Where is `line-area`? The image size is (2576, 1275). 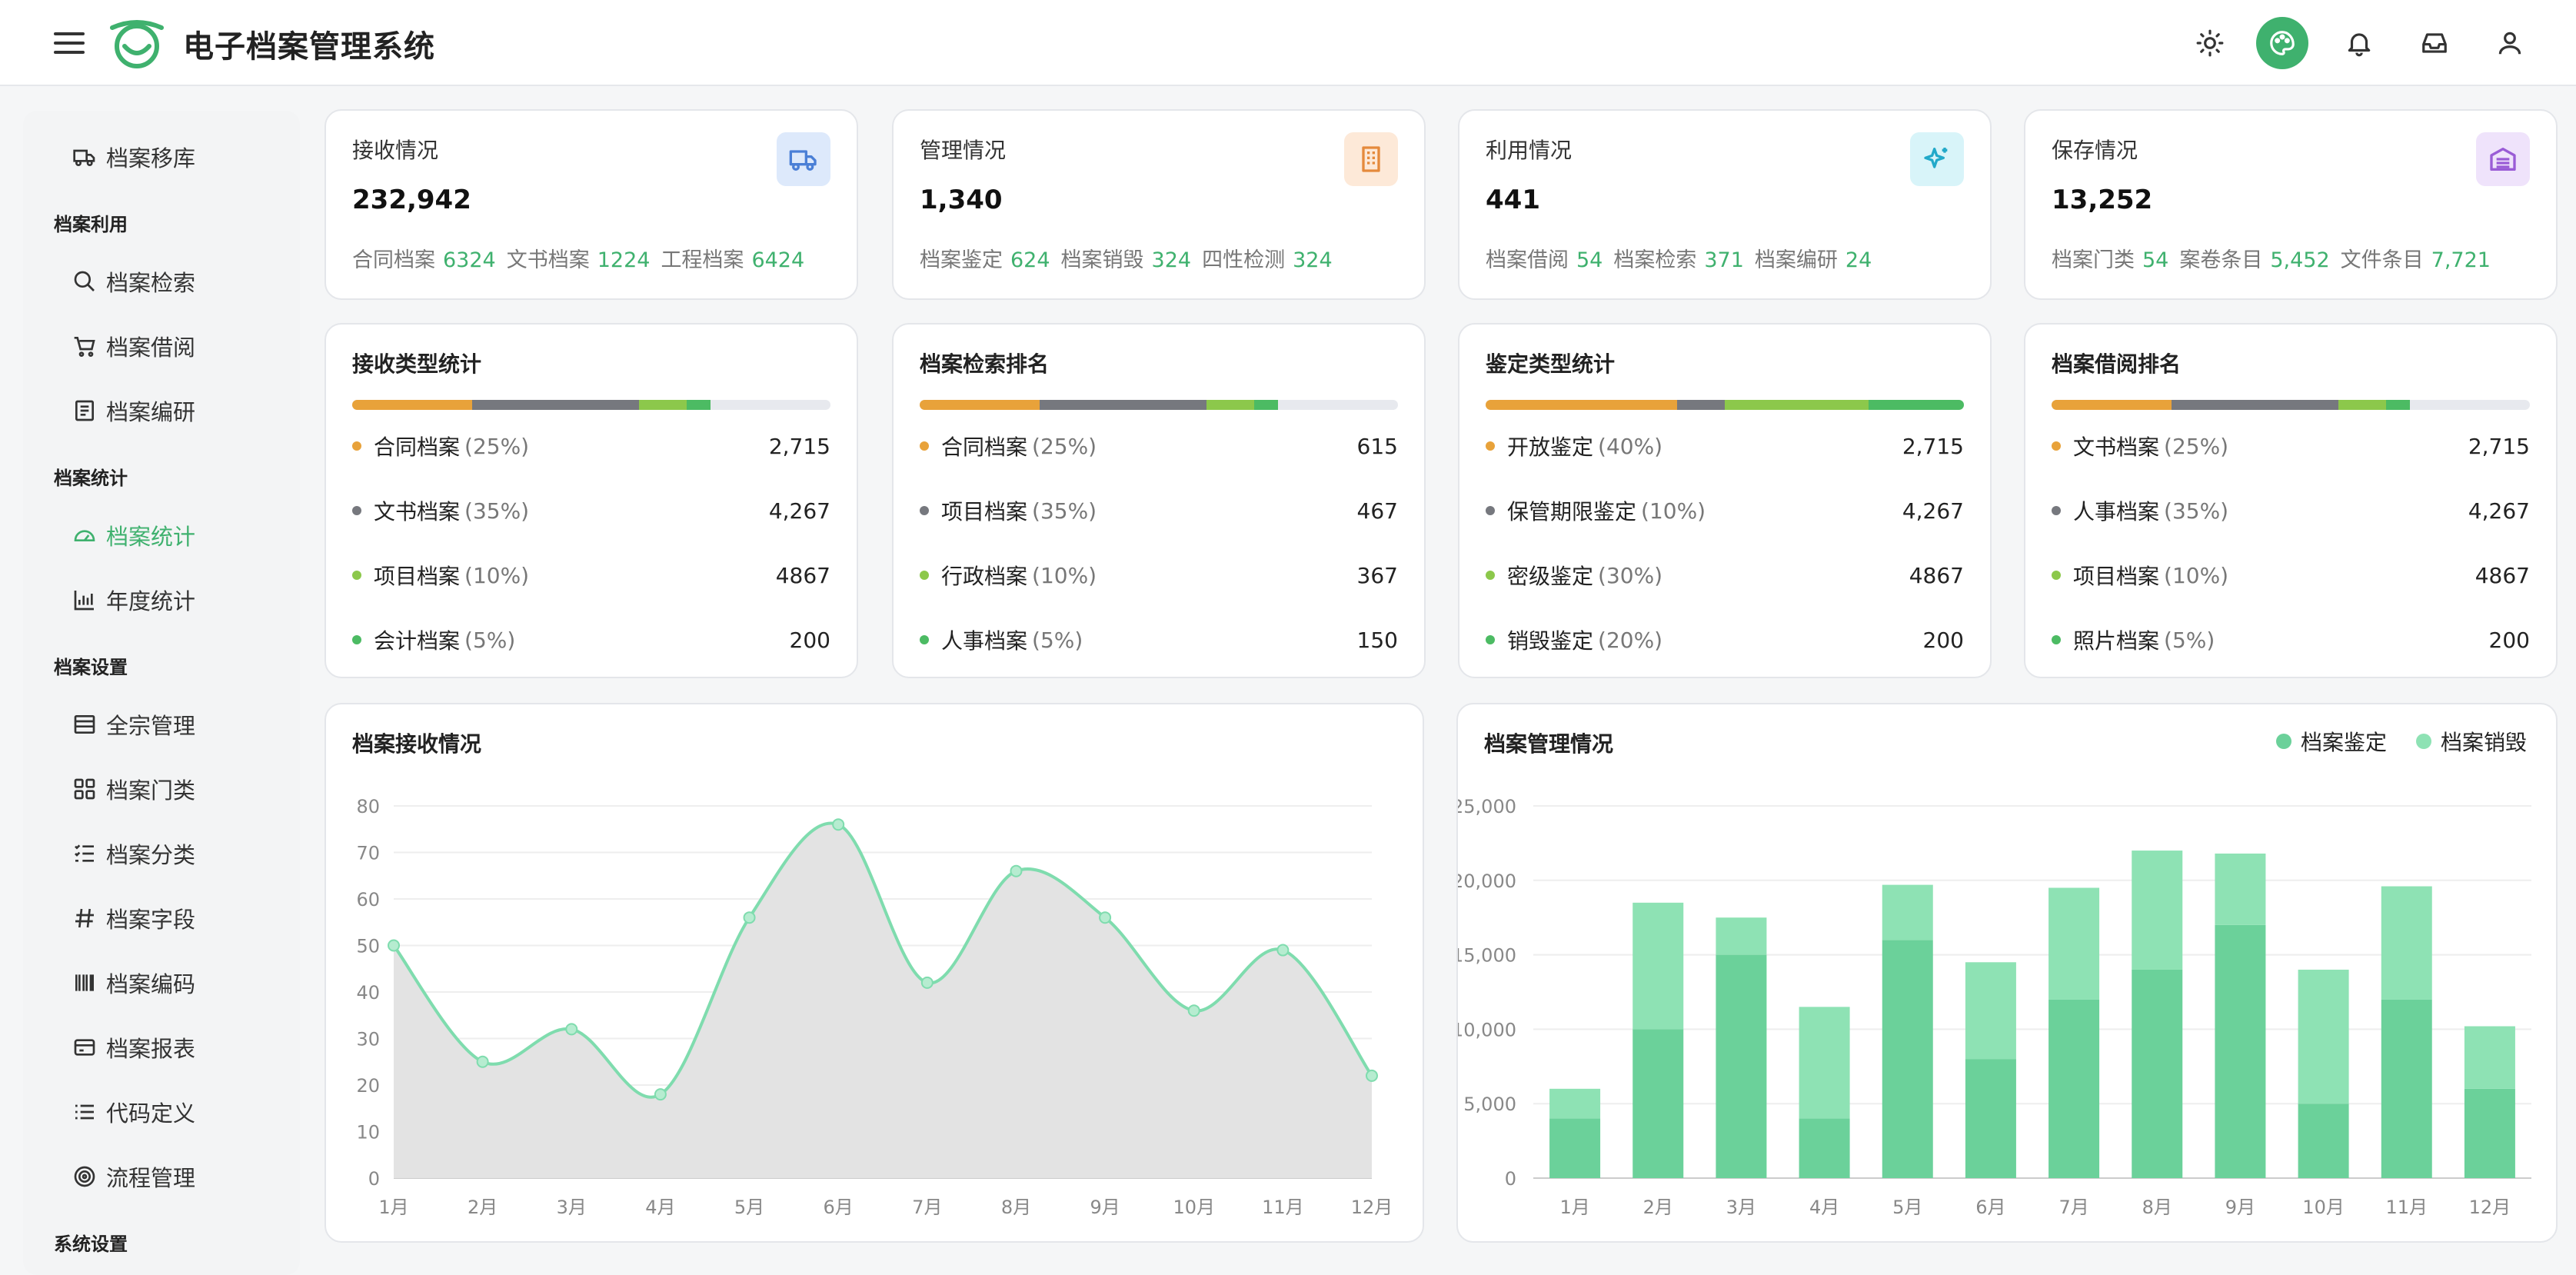 line-area is located at coordinates (883, 1000).